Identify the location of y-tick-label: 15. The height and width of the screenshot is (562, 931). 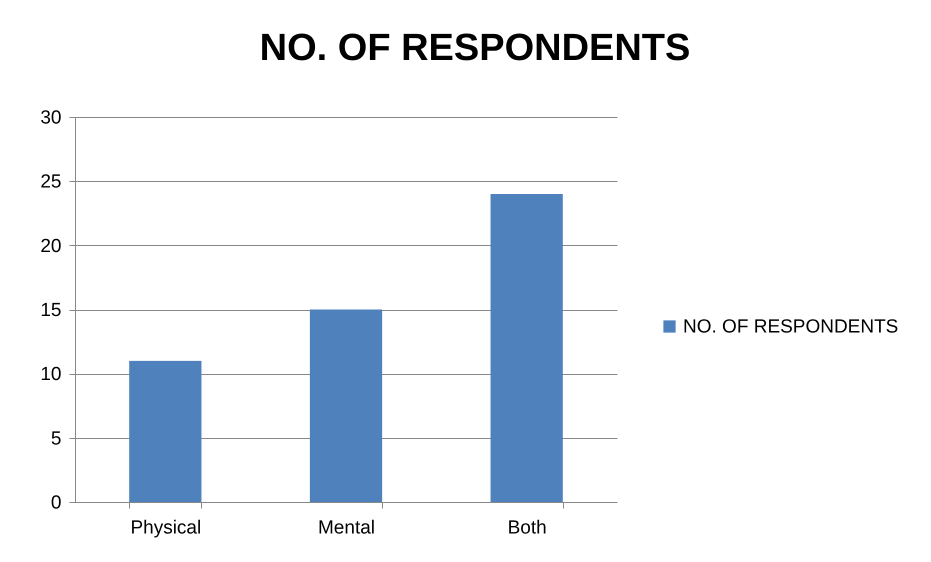
(51, 310).